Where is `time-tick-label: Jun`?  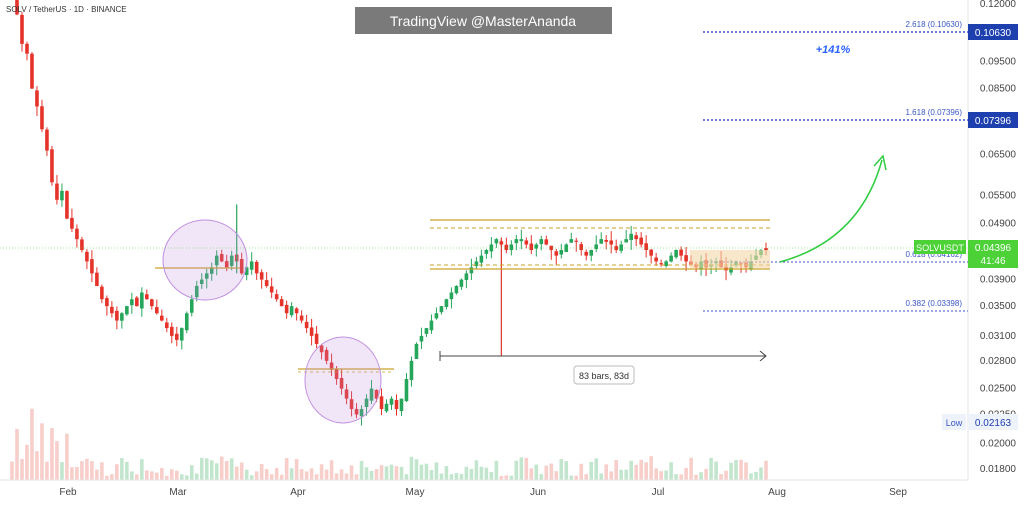 time-tick-label: Jun is located at coordinates (538, 492).